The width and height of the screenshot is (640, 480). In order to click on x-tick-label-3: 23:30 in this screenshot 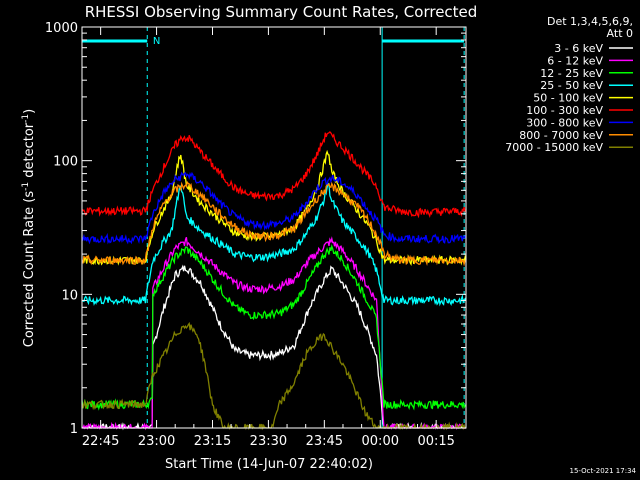, I will do `click(268, 441)`.